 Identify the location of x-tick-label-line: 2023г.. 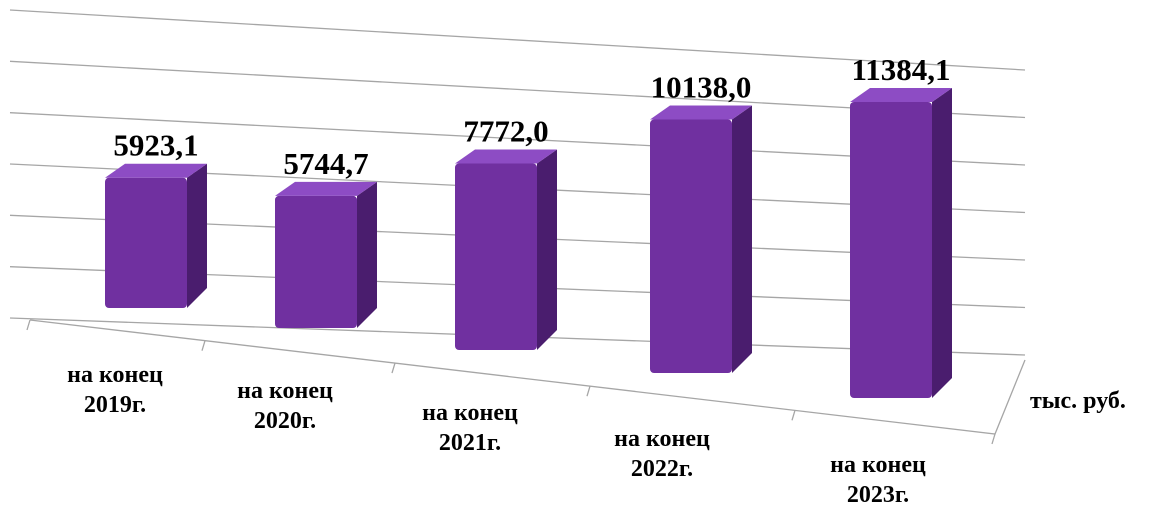
(878, 495).